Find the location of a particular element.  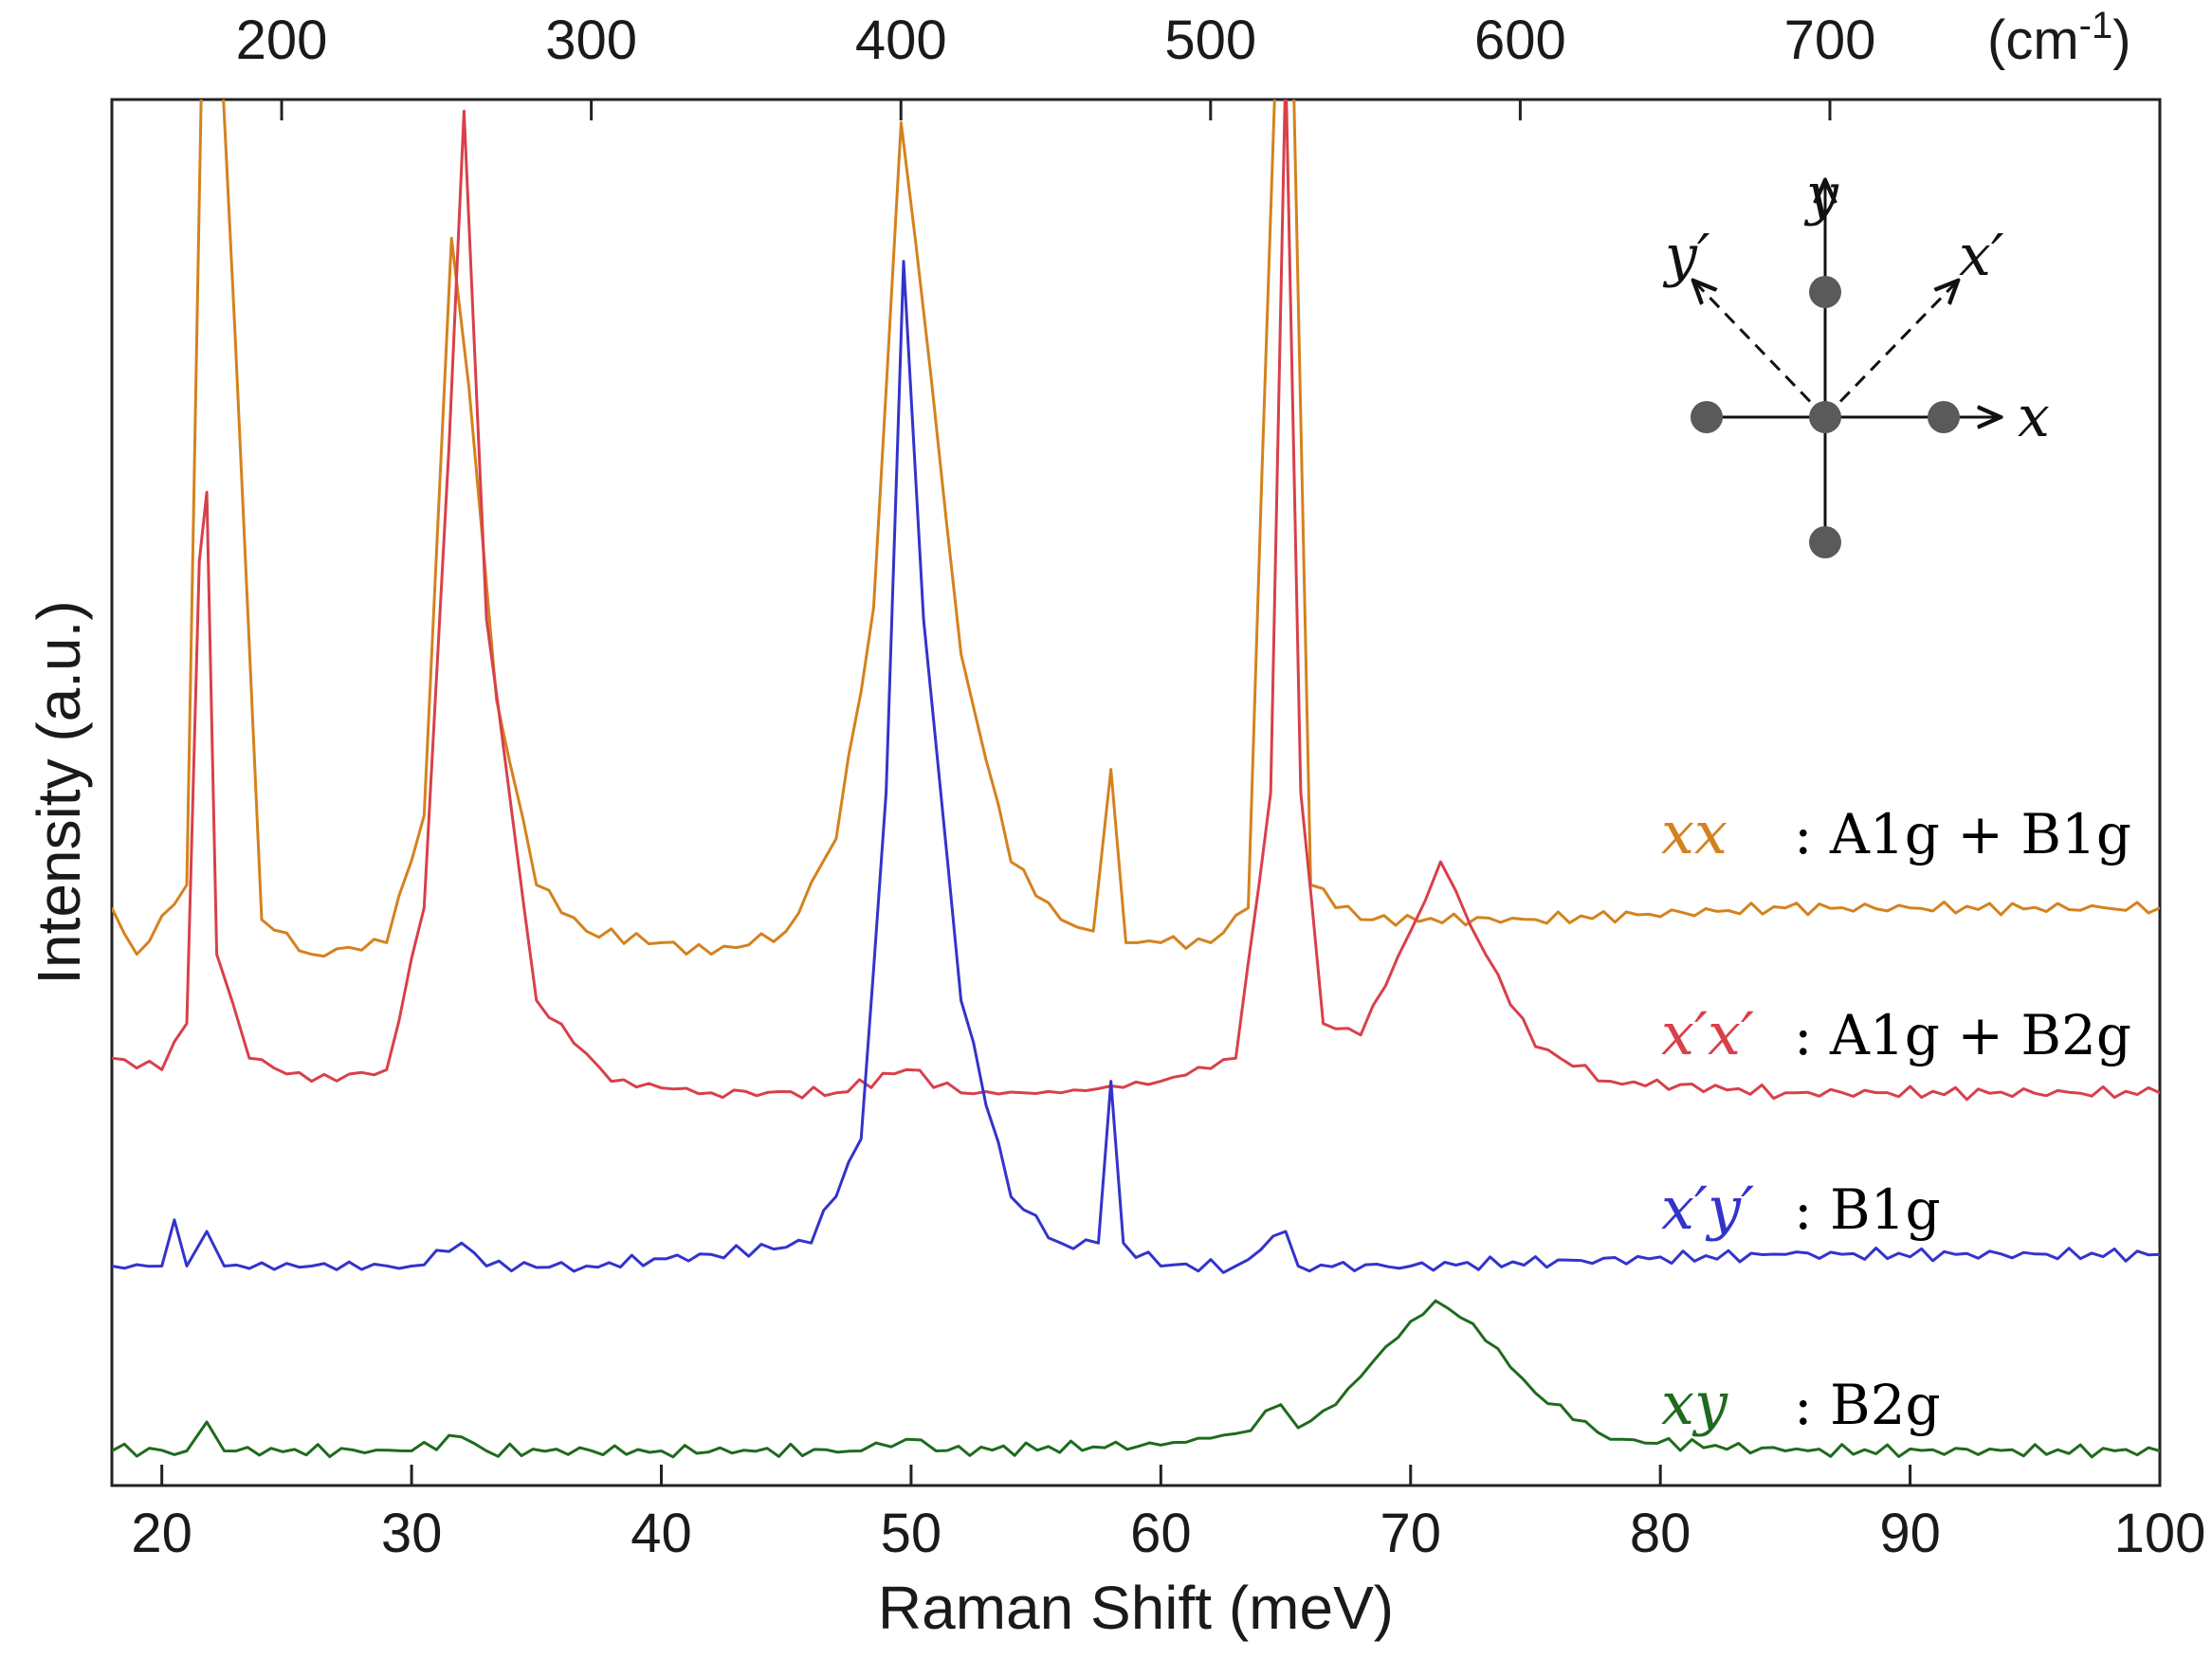

inset-yprime-axis is located at coordinates (1760, 350).